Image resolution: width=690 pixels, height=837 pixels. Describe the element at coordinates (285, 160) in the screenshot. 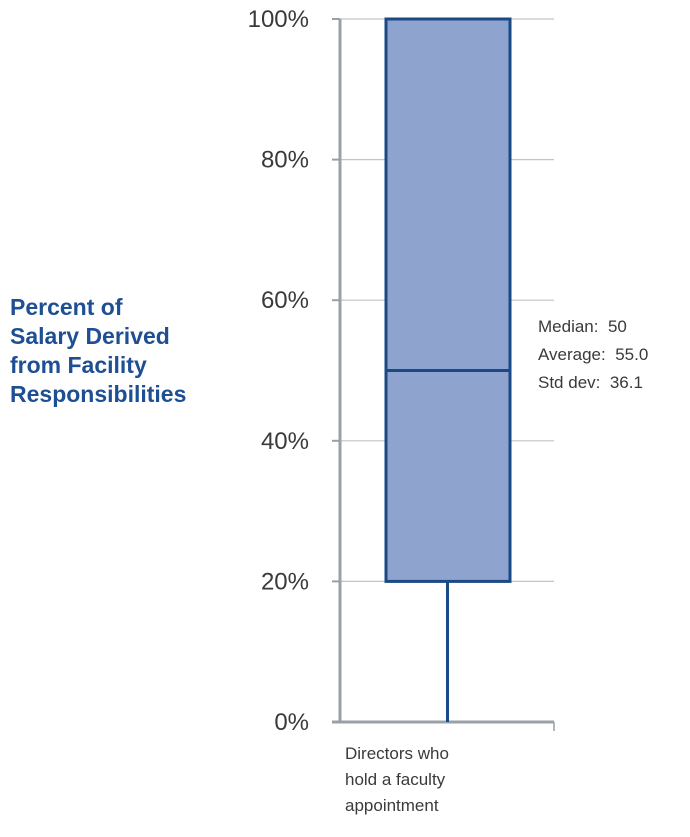

I see `y-tick-label: 80%` at that location.